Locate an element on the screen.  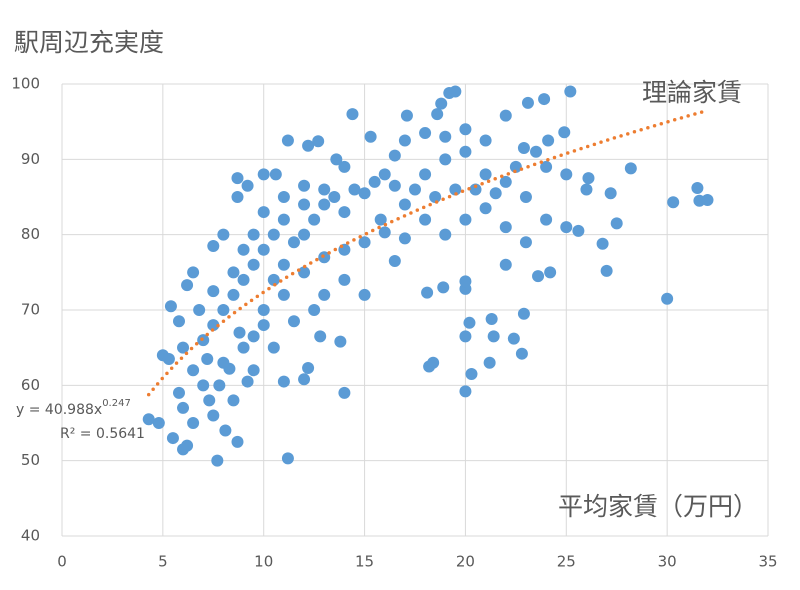
y-tick-label: 60 is located at coordinates (30, 385).